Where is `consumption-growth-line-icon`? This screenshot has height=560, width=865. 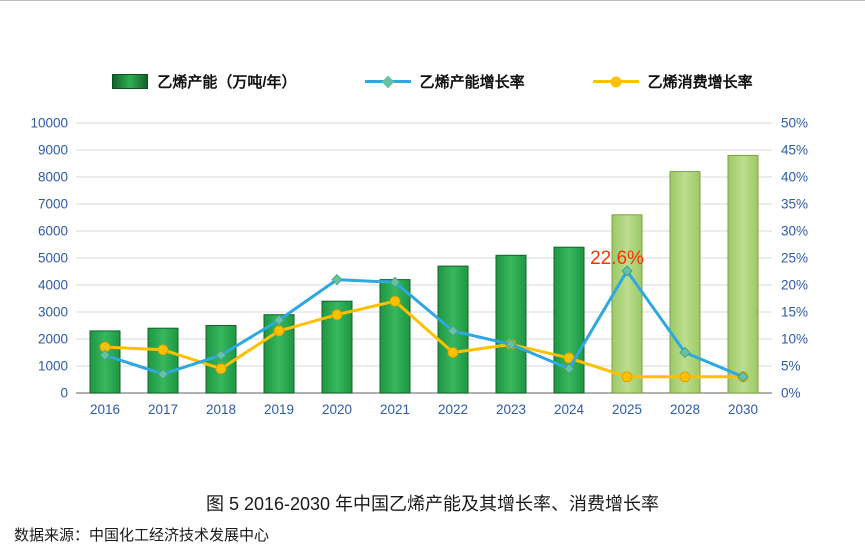
consumption-growth-line-icon is located at coordinates (615, 81).